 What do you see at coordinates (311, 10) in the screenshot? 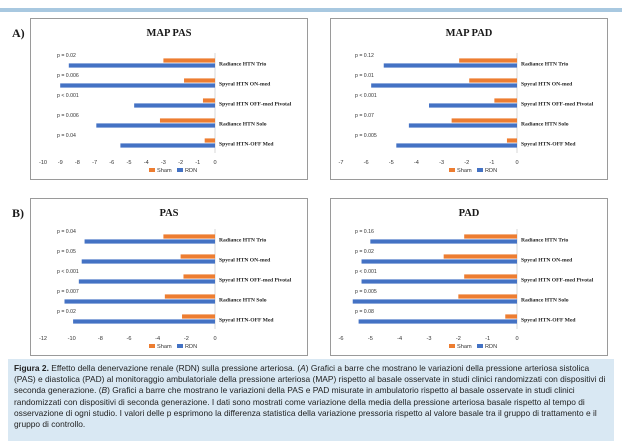
I see `header-rule` at bounding box center [311, 10].